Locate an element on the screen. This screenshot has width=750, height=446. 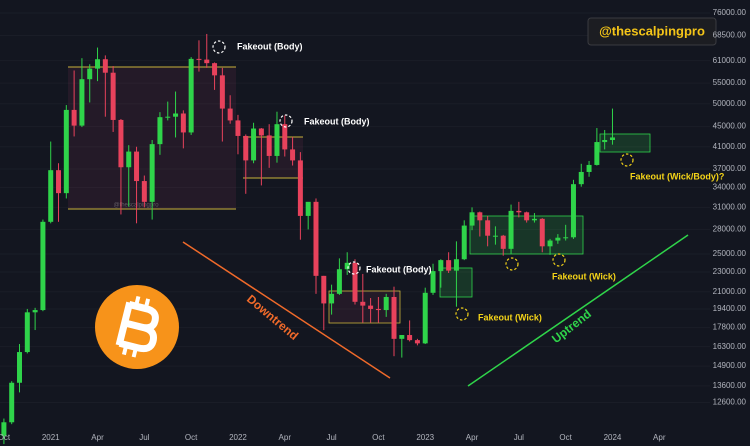
x-tick-label: 2022 is located at coordinates (238, 437).